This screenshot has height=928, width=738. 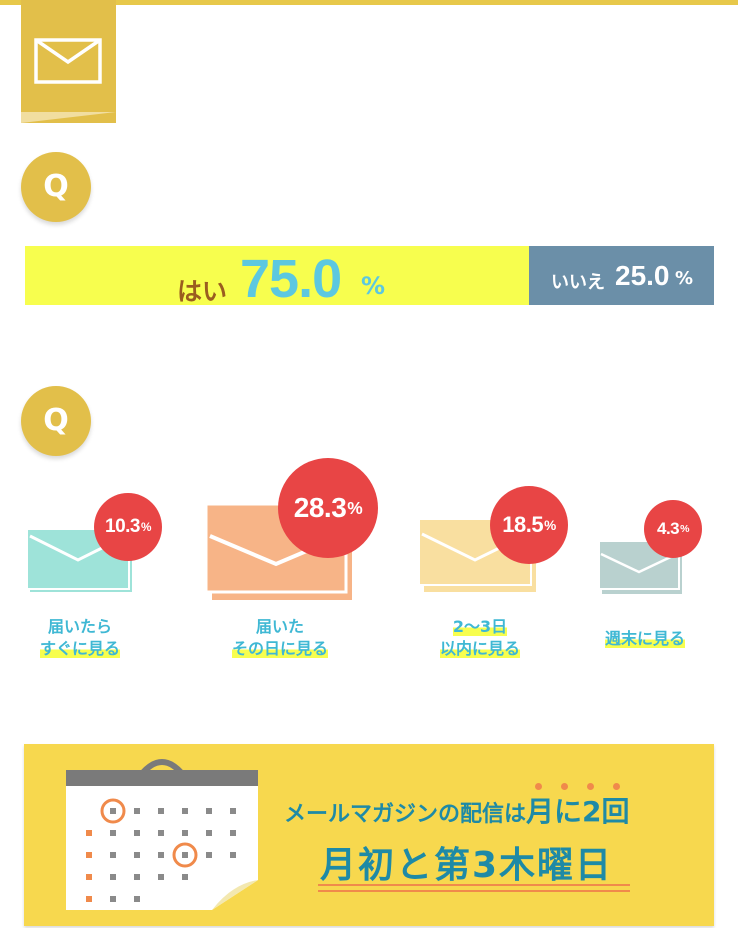 What do you see at coordinates (684, 278) in the screenshot?
I see `no-unit: %` at bounding box center [684, 278].